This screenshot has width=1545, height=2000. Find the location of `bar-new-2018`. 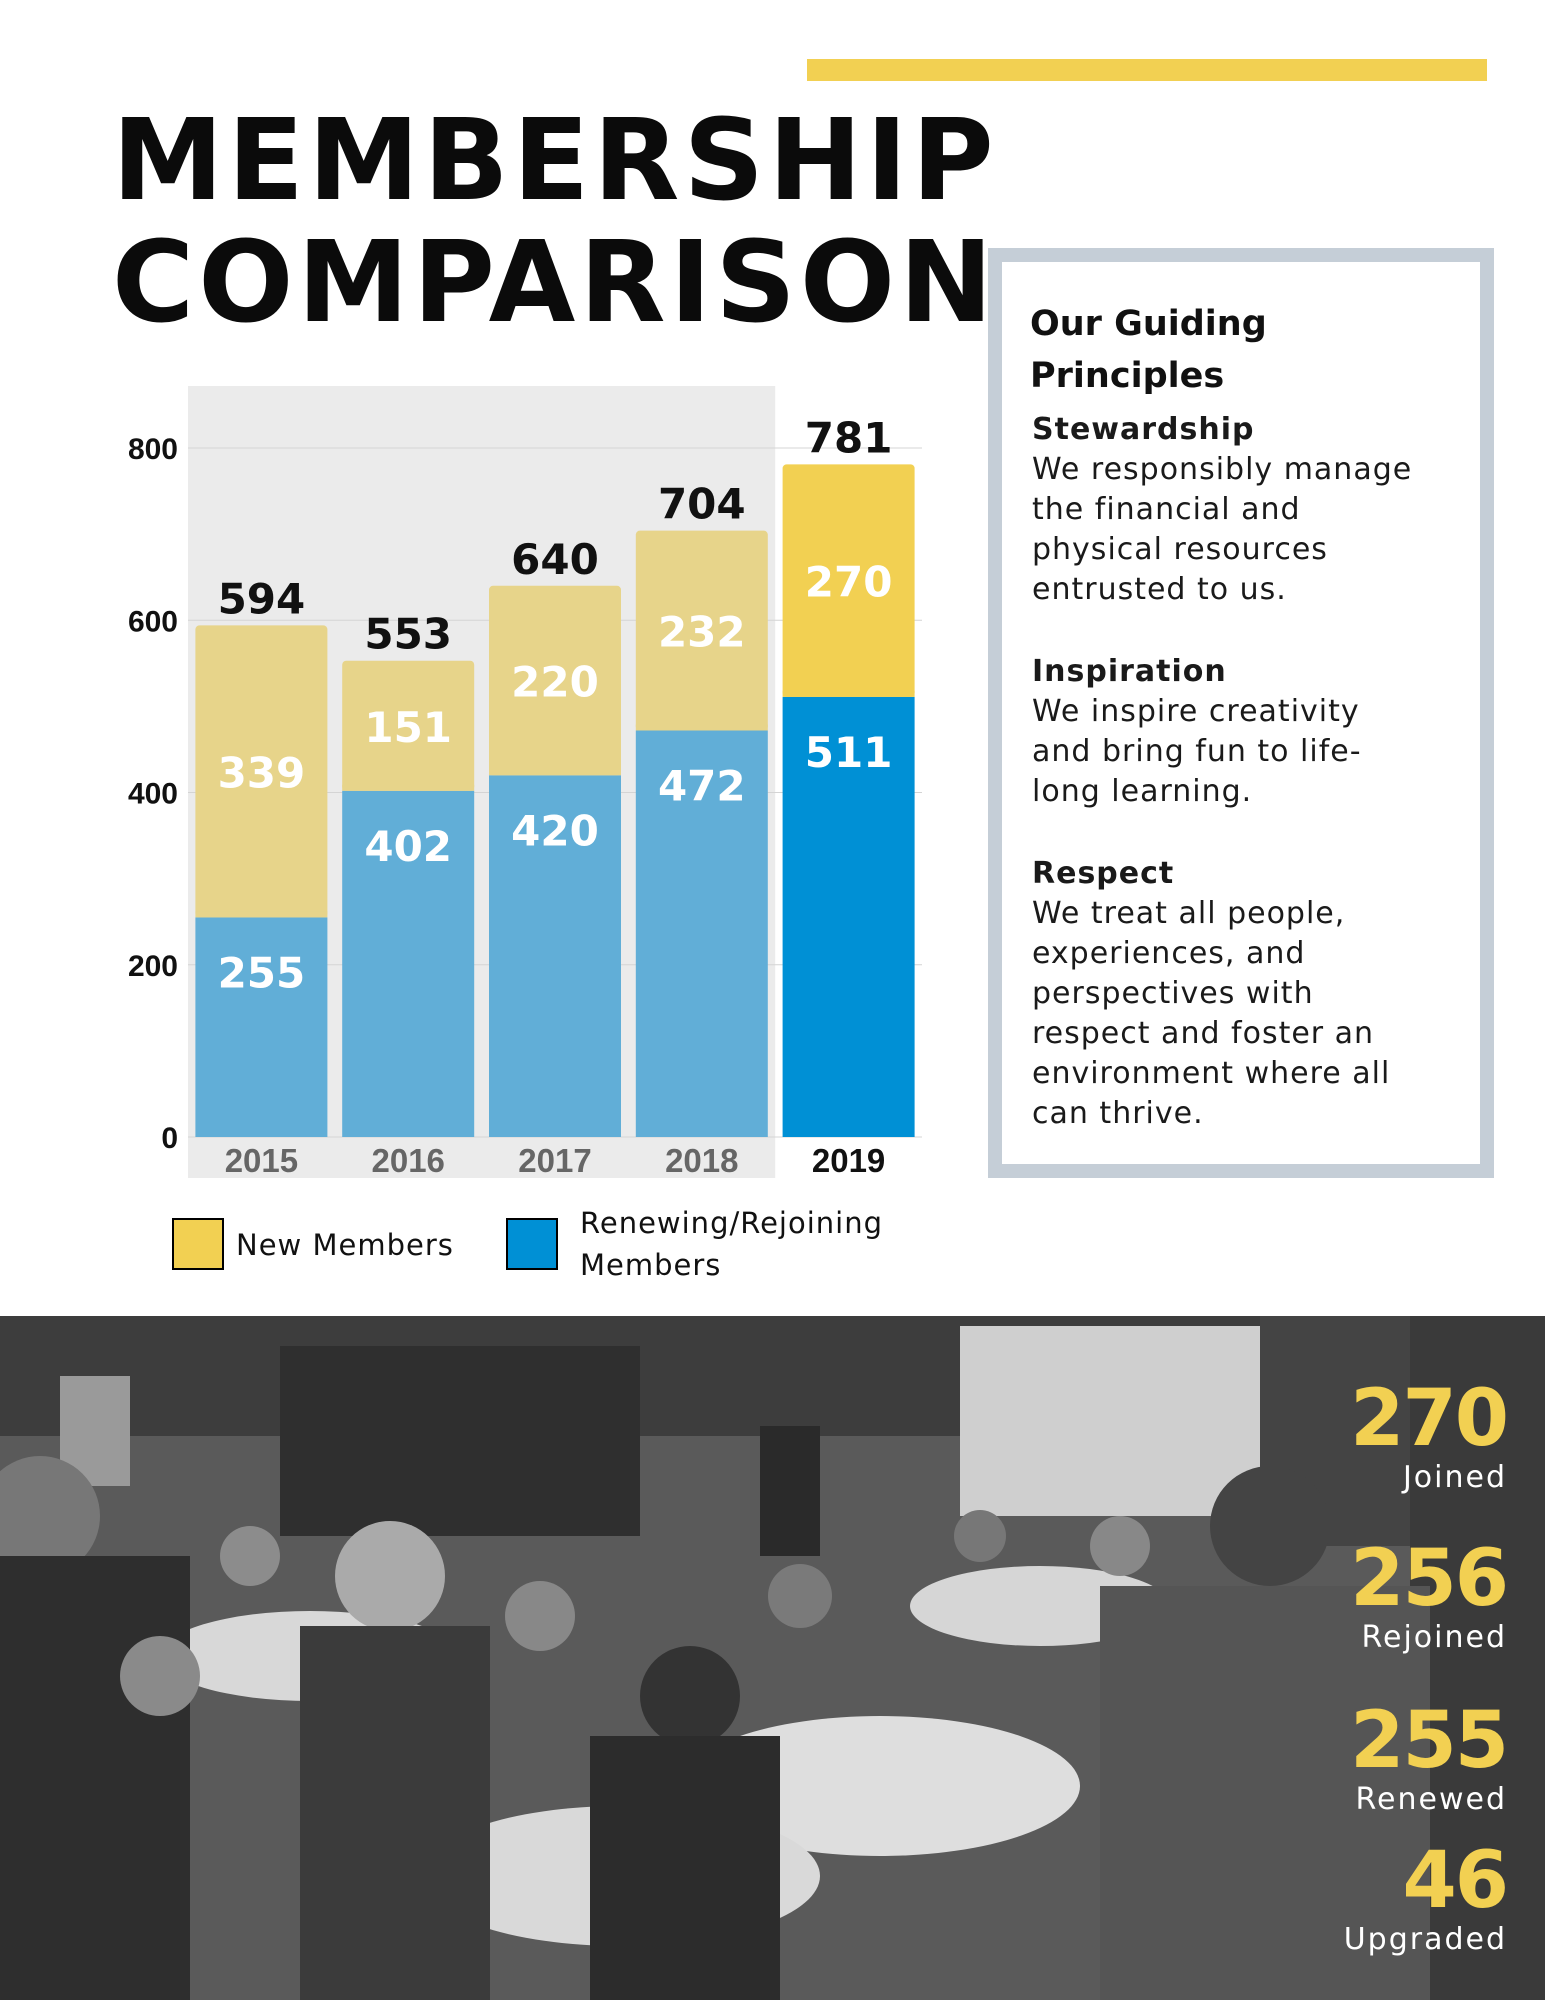

bar-new-2018 is located at coordinates (701, 630).